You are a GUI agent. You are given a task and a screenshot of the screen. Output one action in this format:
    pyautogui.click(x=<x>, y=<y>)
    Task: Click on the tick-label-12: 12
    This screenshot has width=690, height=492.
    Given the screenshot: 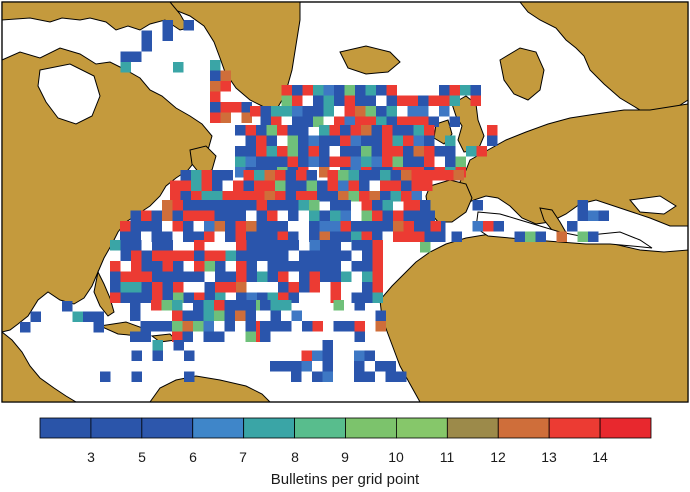 What is the action you would take?
    pyautogui.click(x=498, y=457)
    